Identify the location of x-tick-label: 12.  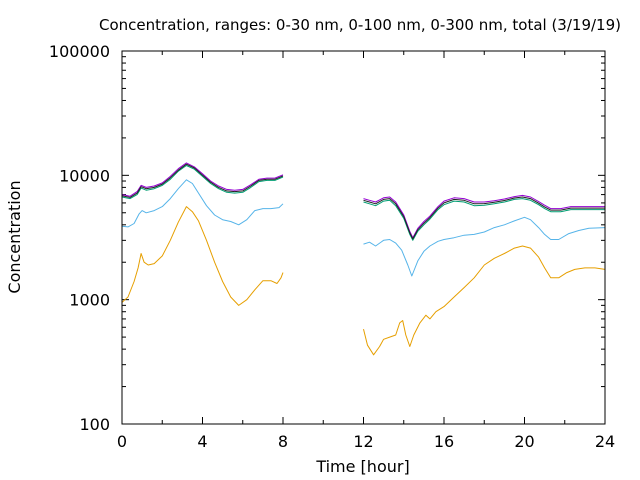
(363, 441).